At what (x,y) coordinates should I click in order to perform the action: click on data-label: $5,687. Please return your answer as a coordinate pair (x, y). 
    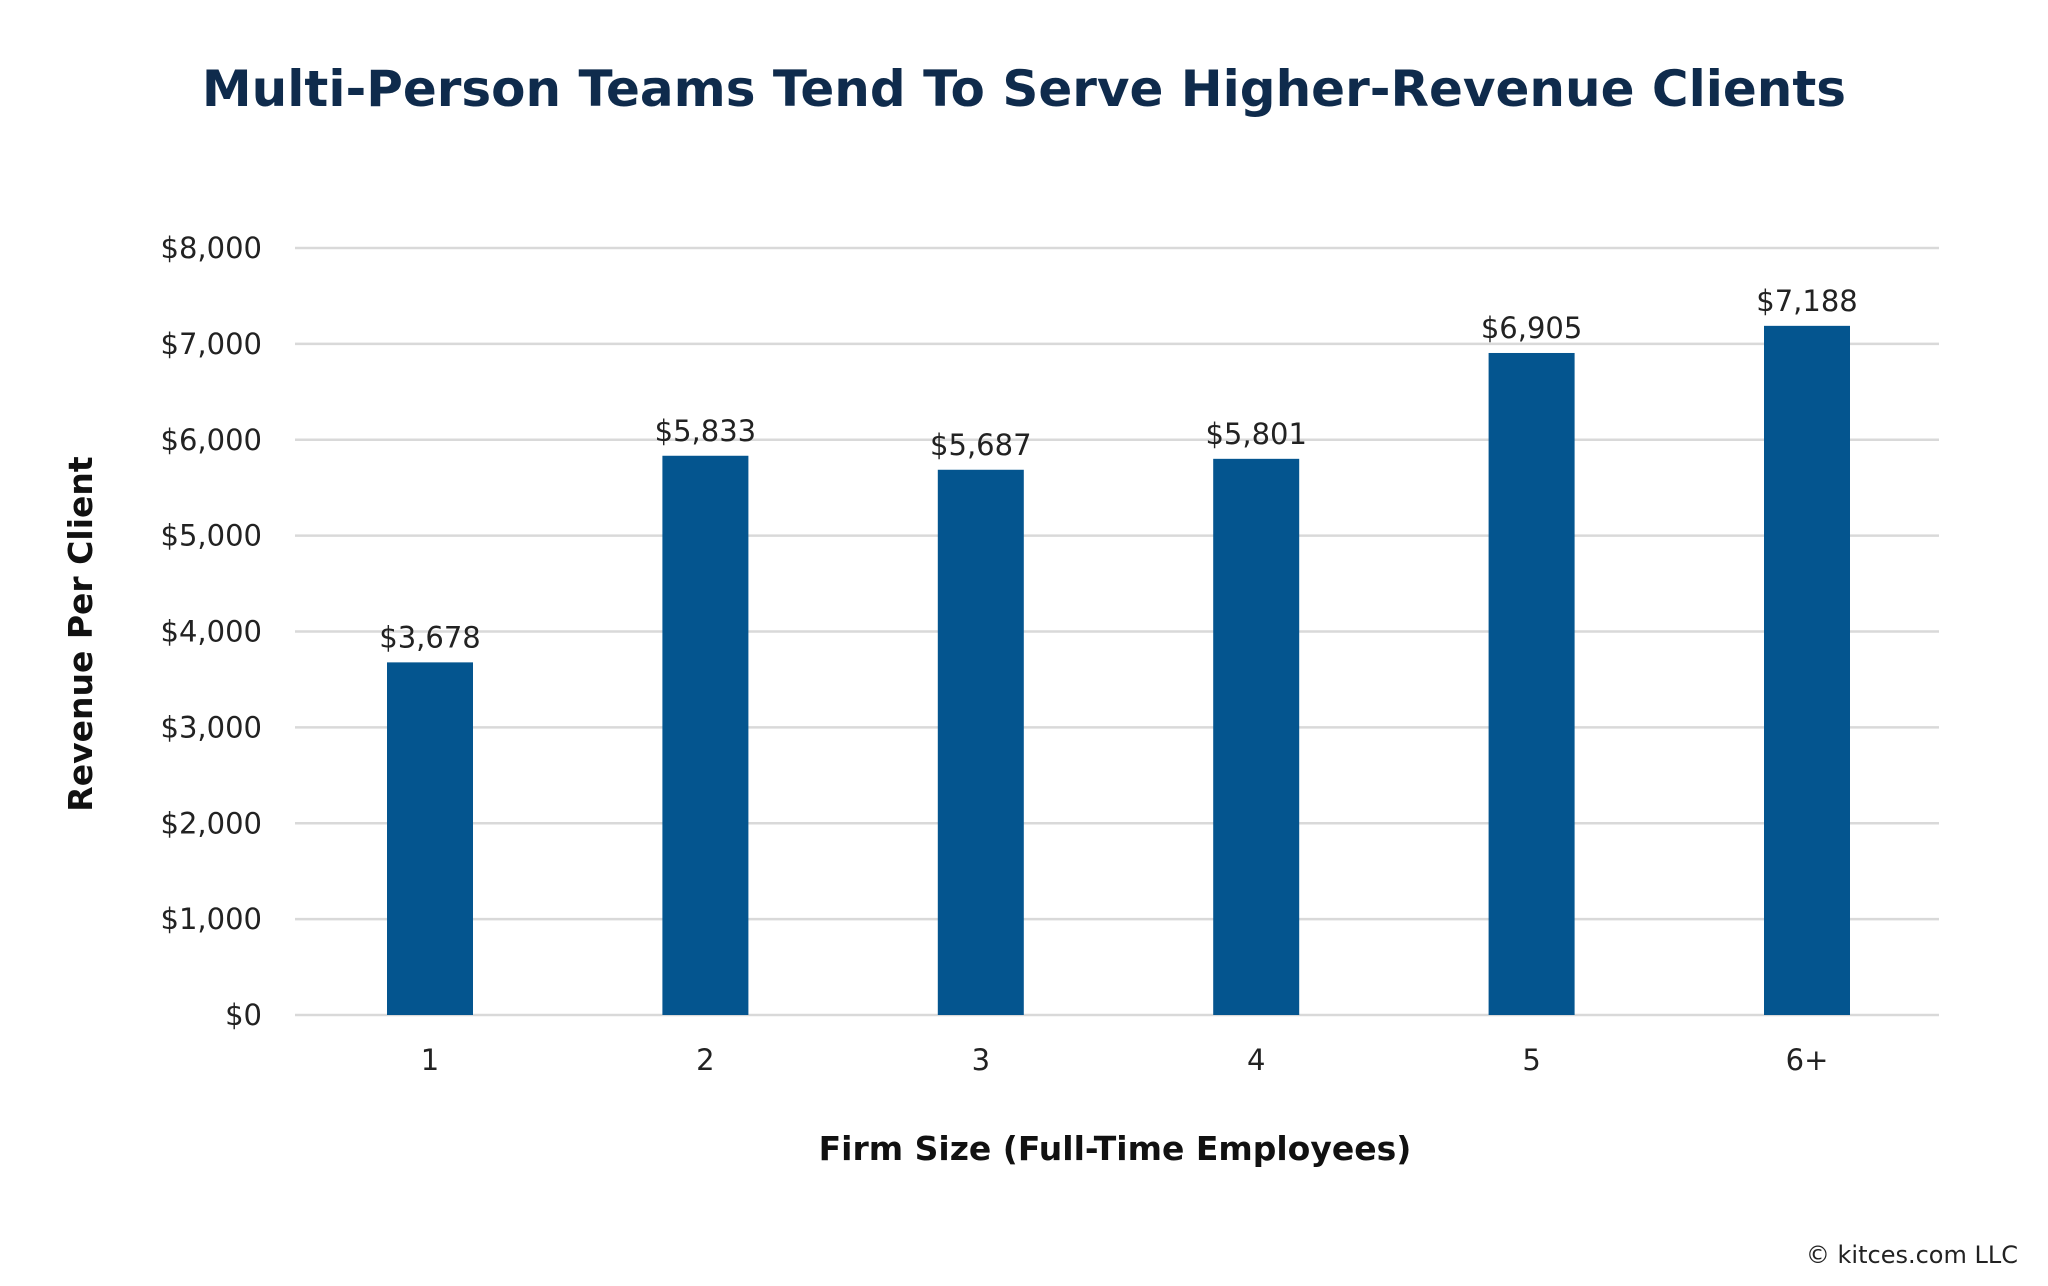
    Looking at the image, I should click on (980, 445).